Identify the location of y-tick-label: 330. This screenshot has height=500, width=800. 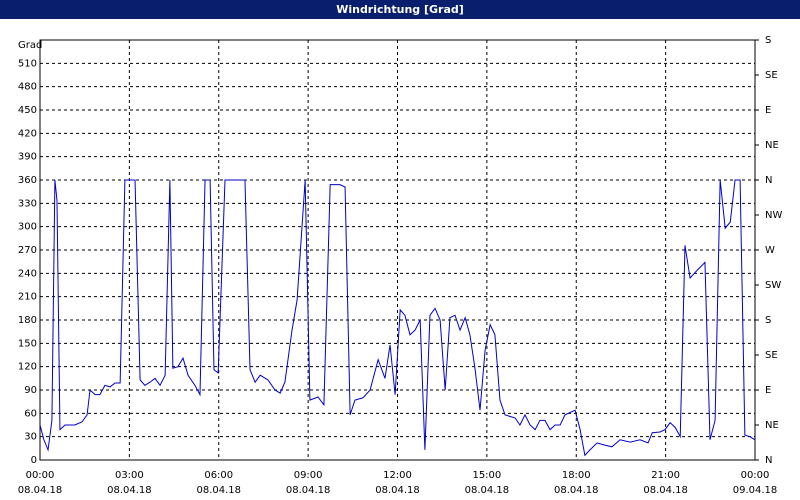
(27, 203).